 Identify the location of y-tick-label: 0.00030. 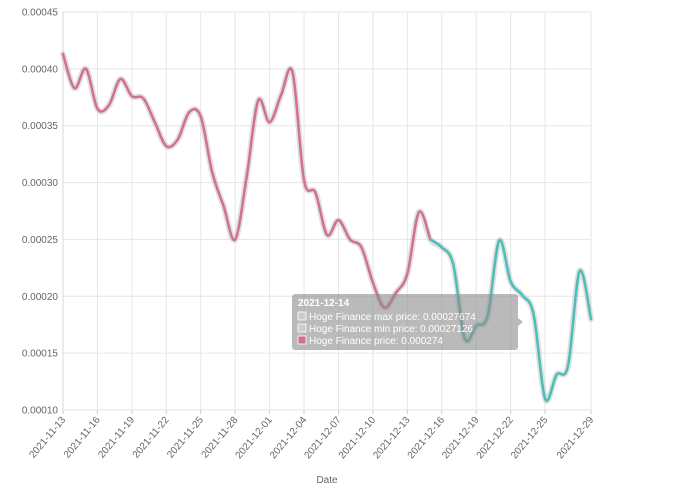
(40, 183).